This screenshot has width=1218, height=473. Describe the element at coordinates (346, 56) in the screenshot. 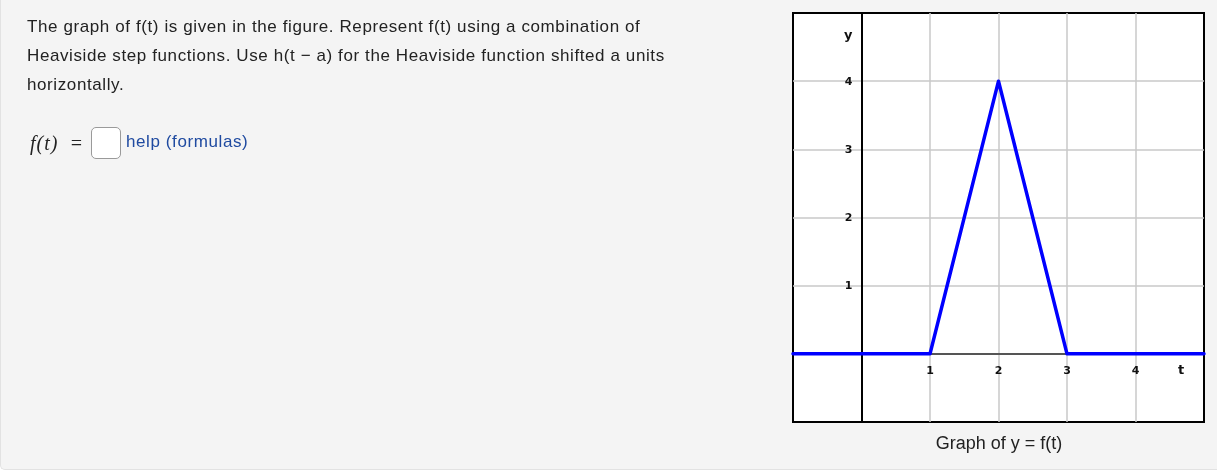

I see `text: The graph of f(t) is given in the figure. Represent f(t) using a combination of Heaviside step functions. Use h(t − a) for the Heaviside function shifted a units horizontally.` at that location.